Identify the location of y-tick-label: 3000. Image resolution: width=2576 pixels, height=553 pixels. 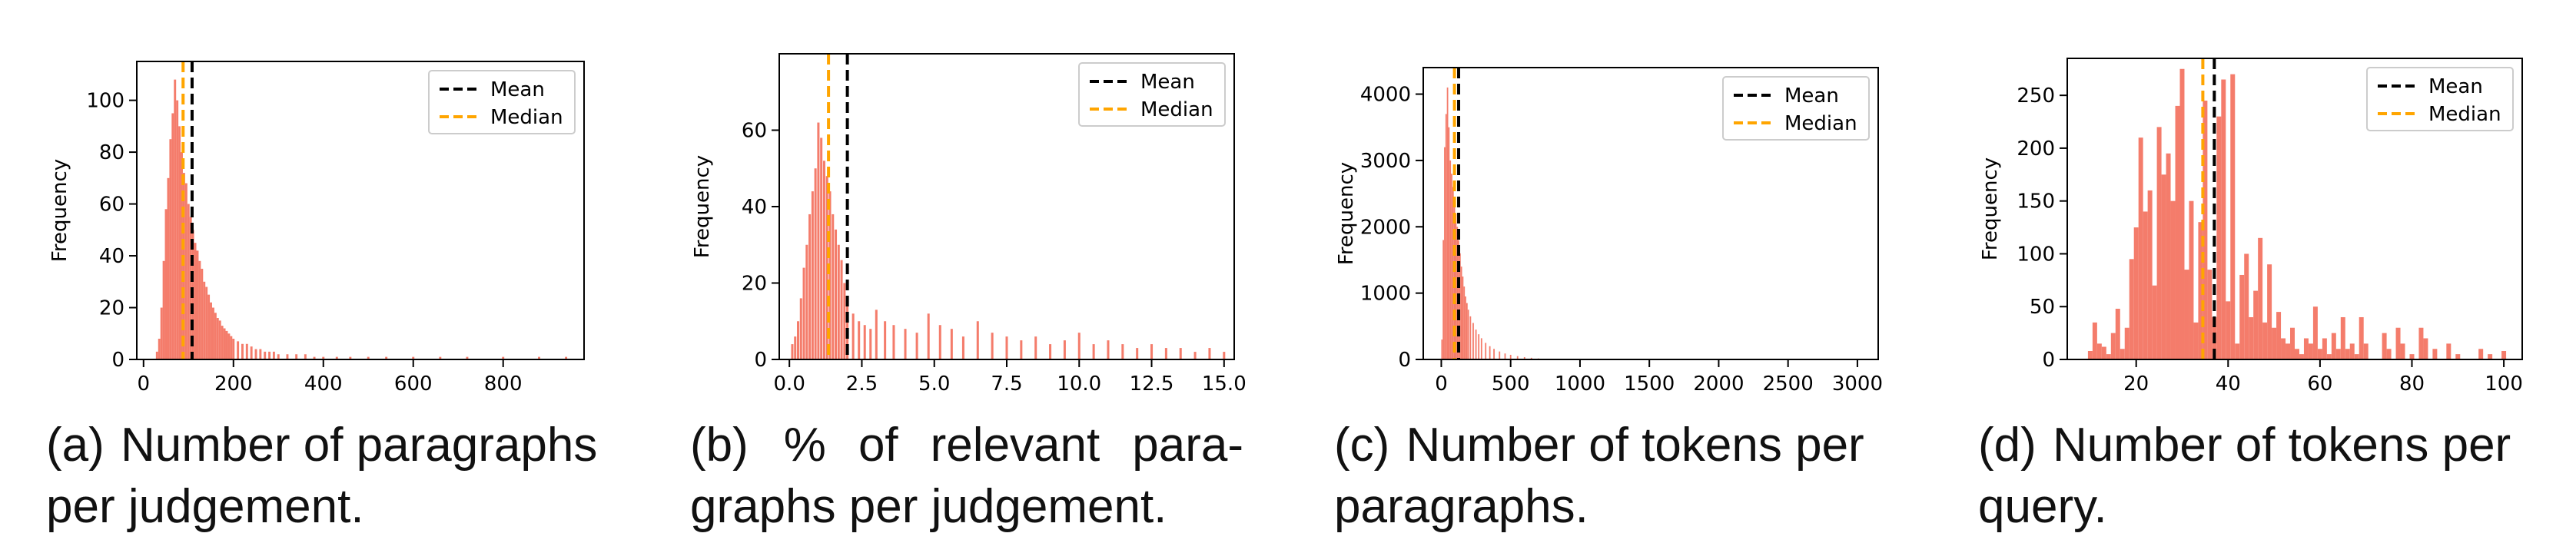
(1385, 161).